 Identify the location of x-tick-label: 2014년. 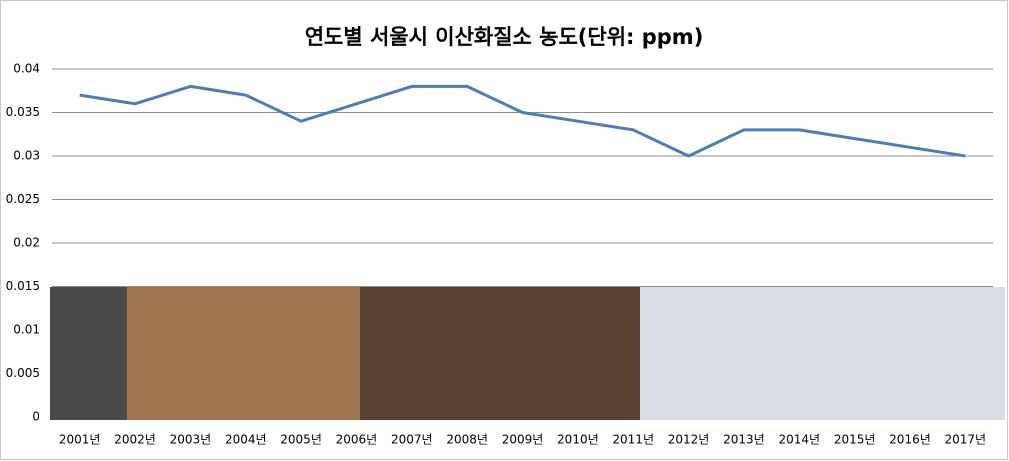
(799, 440).